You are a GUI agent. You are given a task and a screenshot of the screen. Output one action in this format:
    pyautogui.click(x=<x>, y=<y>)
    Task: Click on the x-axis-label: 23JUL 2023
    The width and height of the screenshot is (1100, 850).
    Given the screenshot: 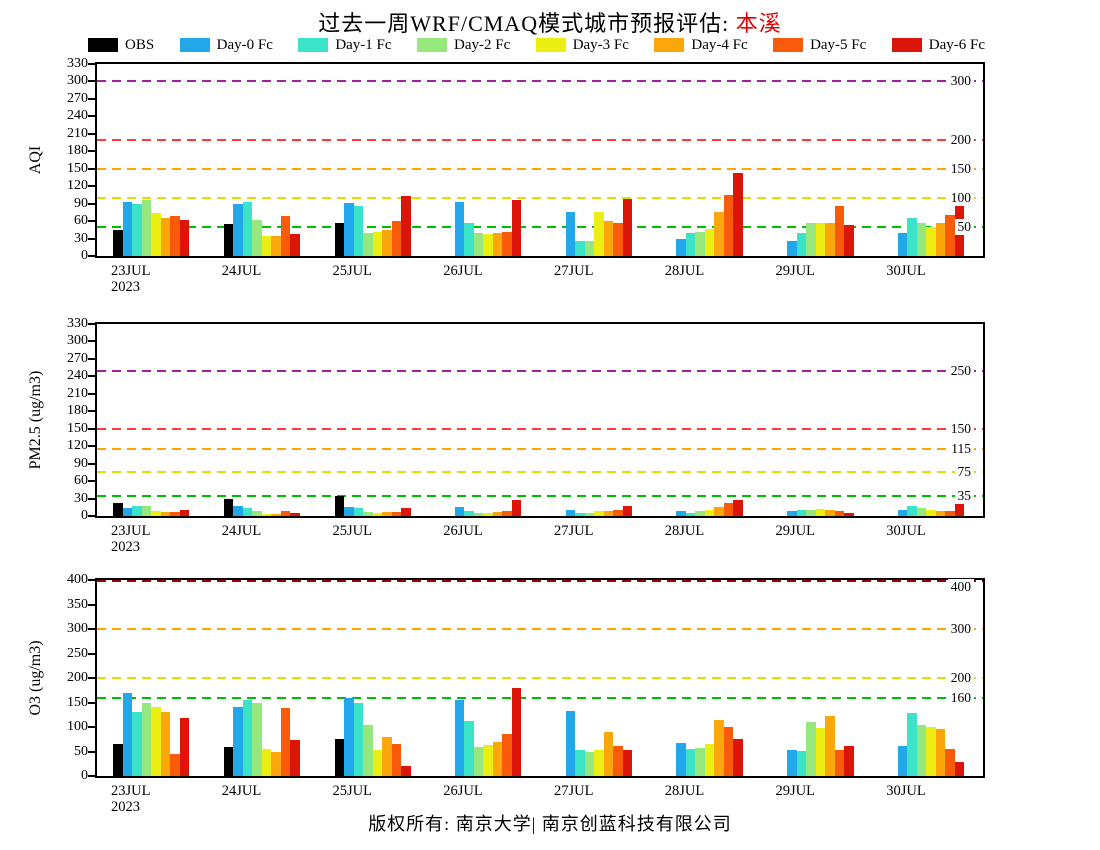 What is the action you would take?
    pyautogui.click(x=131, y=279)
    